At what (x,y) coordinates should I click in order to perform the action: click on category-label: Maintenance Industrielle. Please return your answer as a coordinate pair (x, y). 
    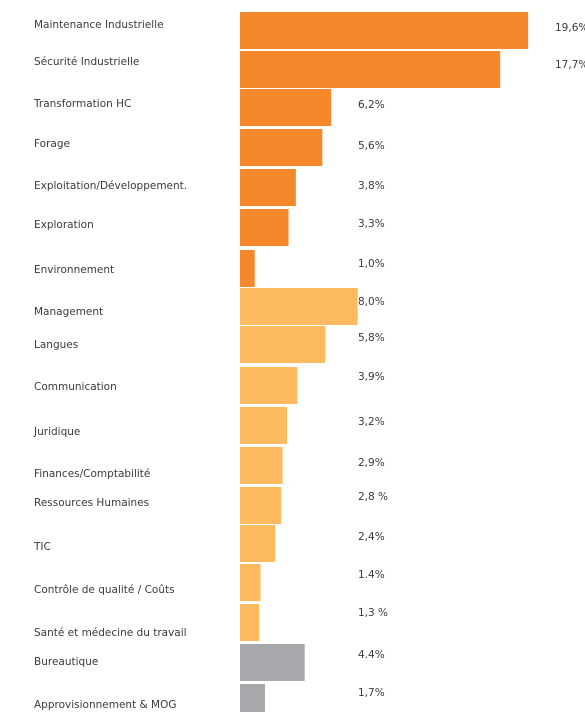
    Looking at the image, I should click on (99, 25).